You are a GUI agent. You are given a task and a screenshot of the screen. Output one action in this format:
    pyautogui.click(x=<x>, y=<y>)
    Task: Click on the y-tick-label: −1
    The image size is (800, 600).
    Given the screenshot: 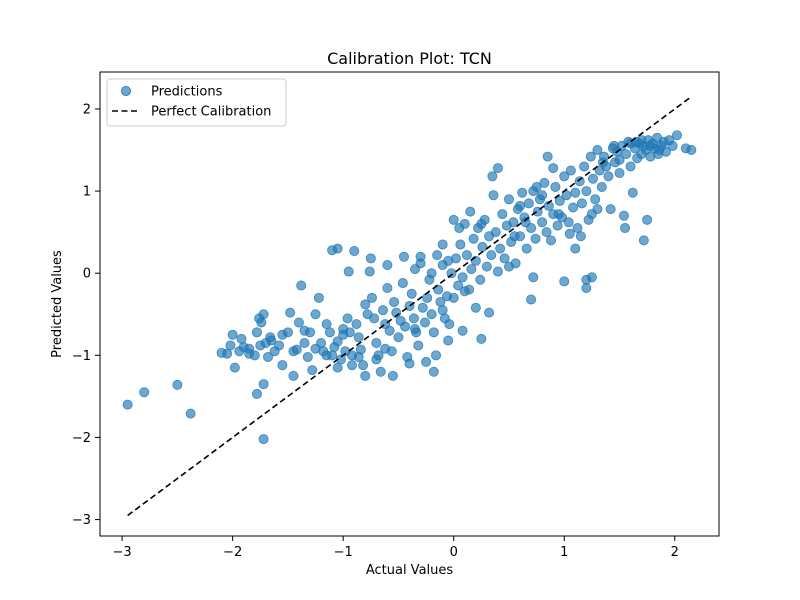 What is the action you would take?
    pyautogui.click(x=81, y=356)
    